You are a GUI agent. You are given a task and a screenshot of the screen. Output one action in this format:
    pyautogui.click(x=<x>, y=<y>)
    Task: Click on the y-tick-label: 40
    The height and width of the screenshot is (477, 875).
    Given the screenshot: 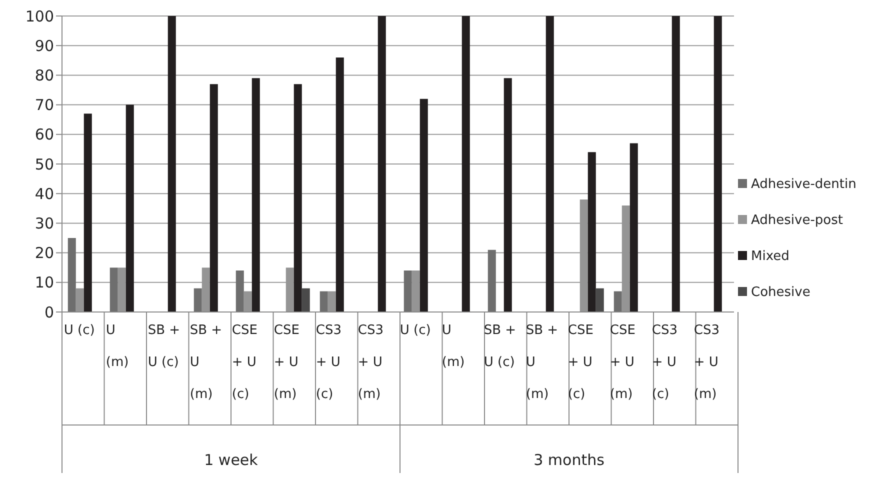 What is the action you would take?
    pyautogui.click(x=44, y=193)
    